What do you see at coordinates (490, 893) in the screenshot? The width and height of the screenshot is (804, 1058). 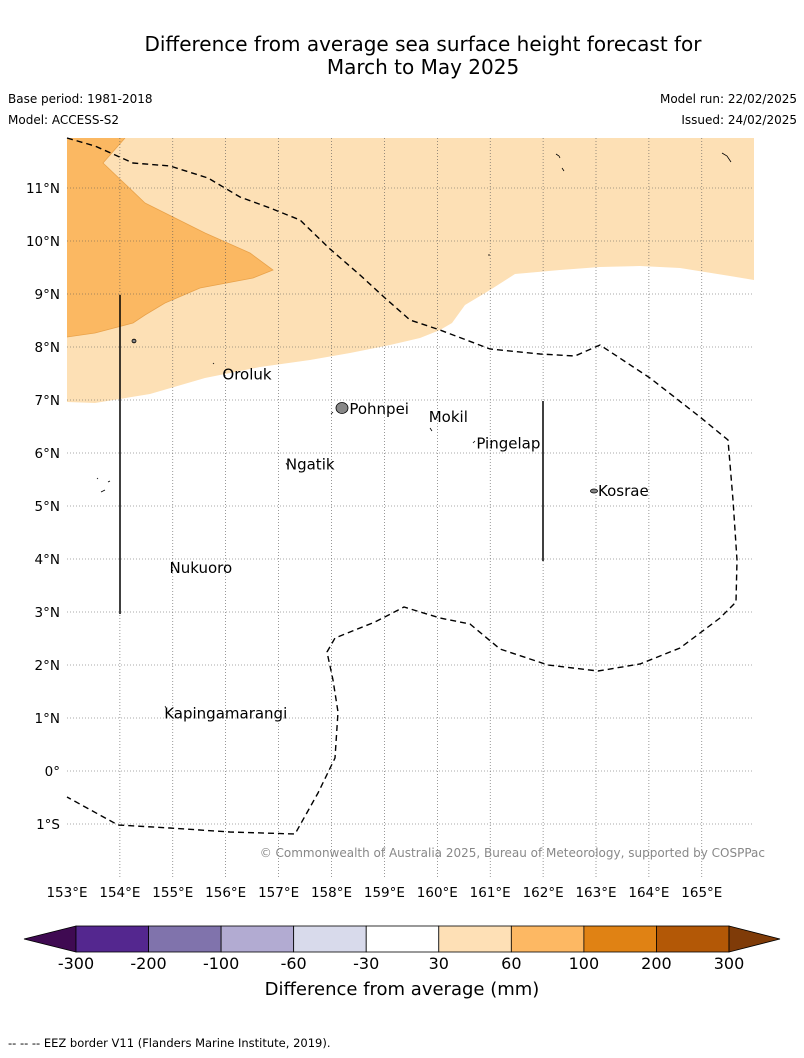 I see `longitude-tick-label: 161°E` at bounding box center [490, 893].